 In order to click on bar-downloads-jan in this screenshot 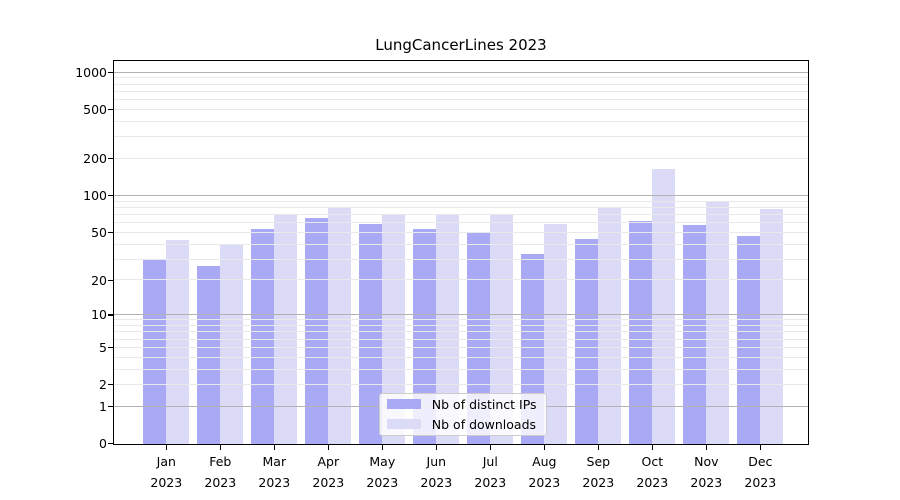, I will do `click(178, 342)`.